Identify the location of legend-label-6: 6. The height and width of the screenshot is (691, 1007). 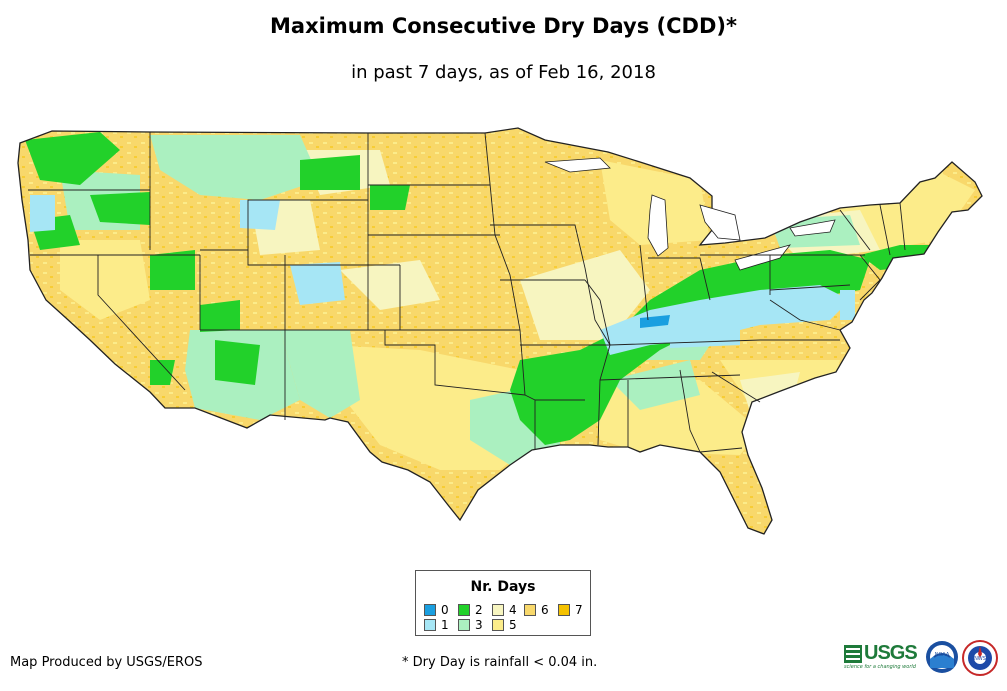
(545, 610).